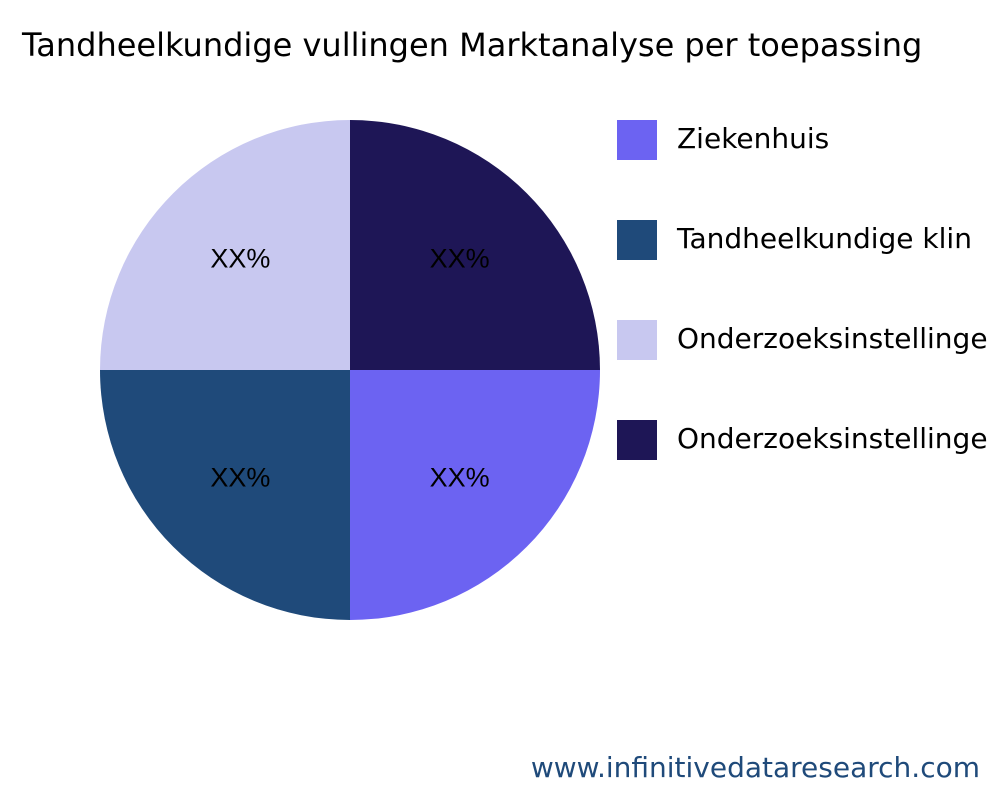  I want to click on legend-label: Tandheelkundige klin, so click(824, 238).